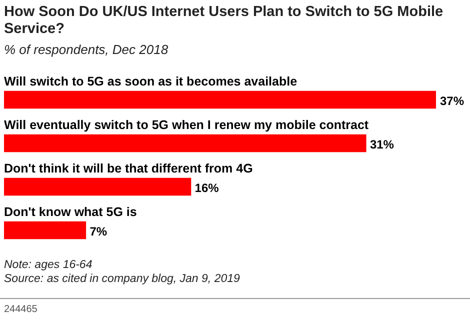 This screenshot has height=321, width=470. Describe the element at coordinates (382, 145) in the screenshot. I see `data-label: 31%` at that location.